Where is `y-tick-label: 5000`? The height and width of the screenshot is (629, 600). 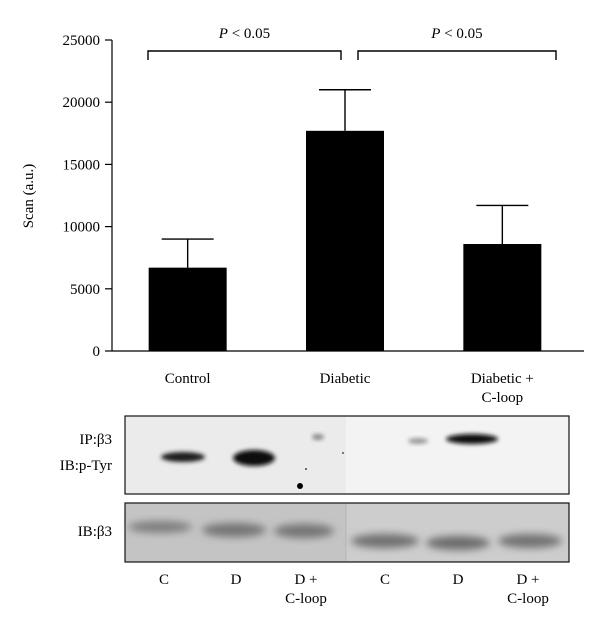
y-tick-label: 5000 is located at coordinates (85, 290).